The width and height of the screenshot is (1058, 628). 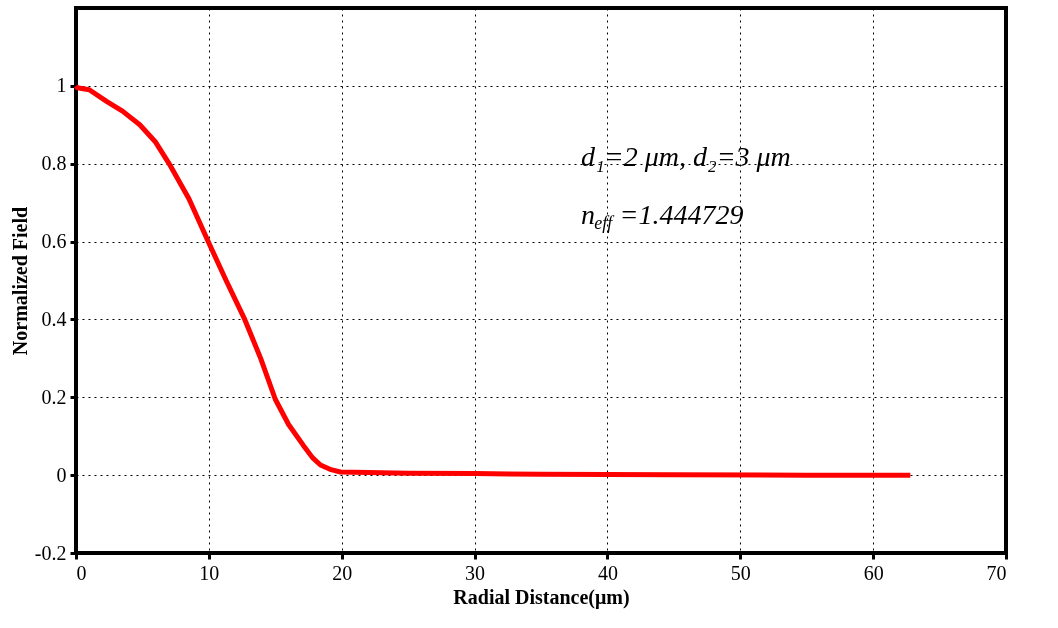 What do you see at coordinates (342, 572) in the screenshot?
I see `x-tick-label: 20` at bounding box center [342, 572].